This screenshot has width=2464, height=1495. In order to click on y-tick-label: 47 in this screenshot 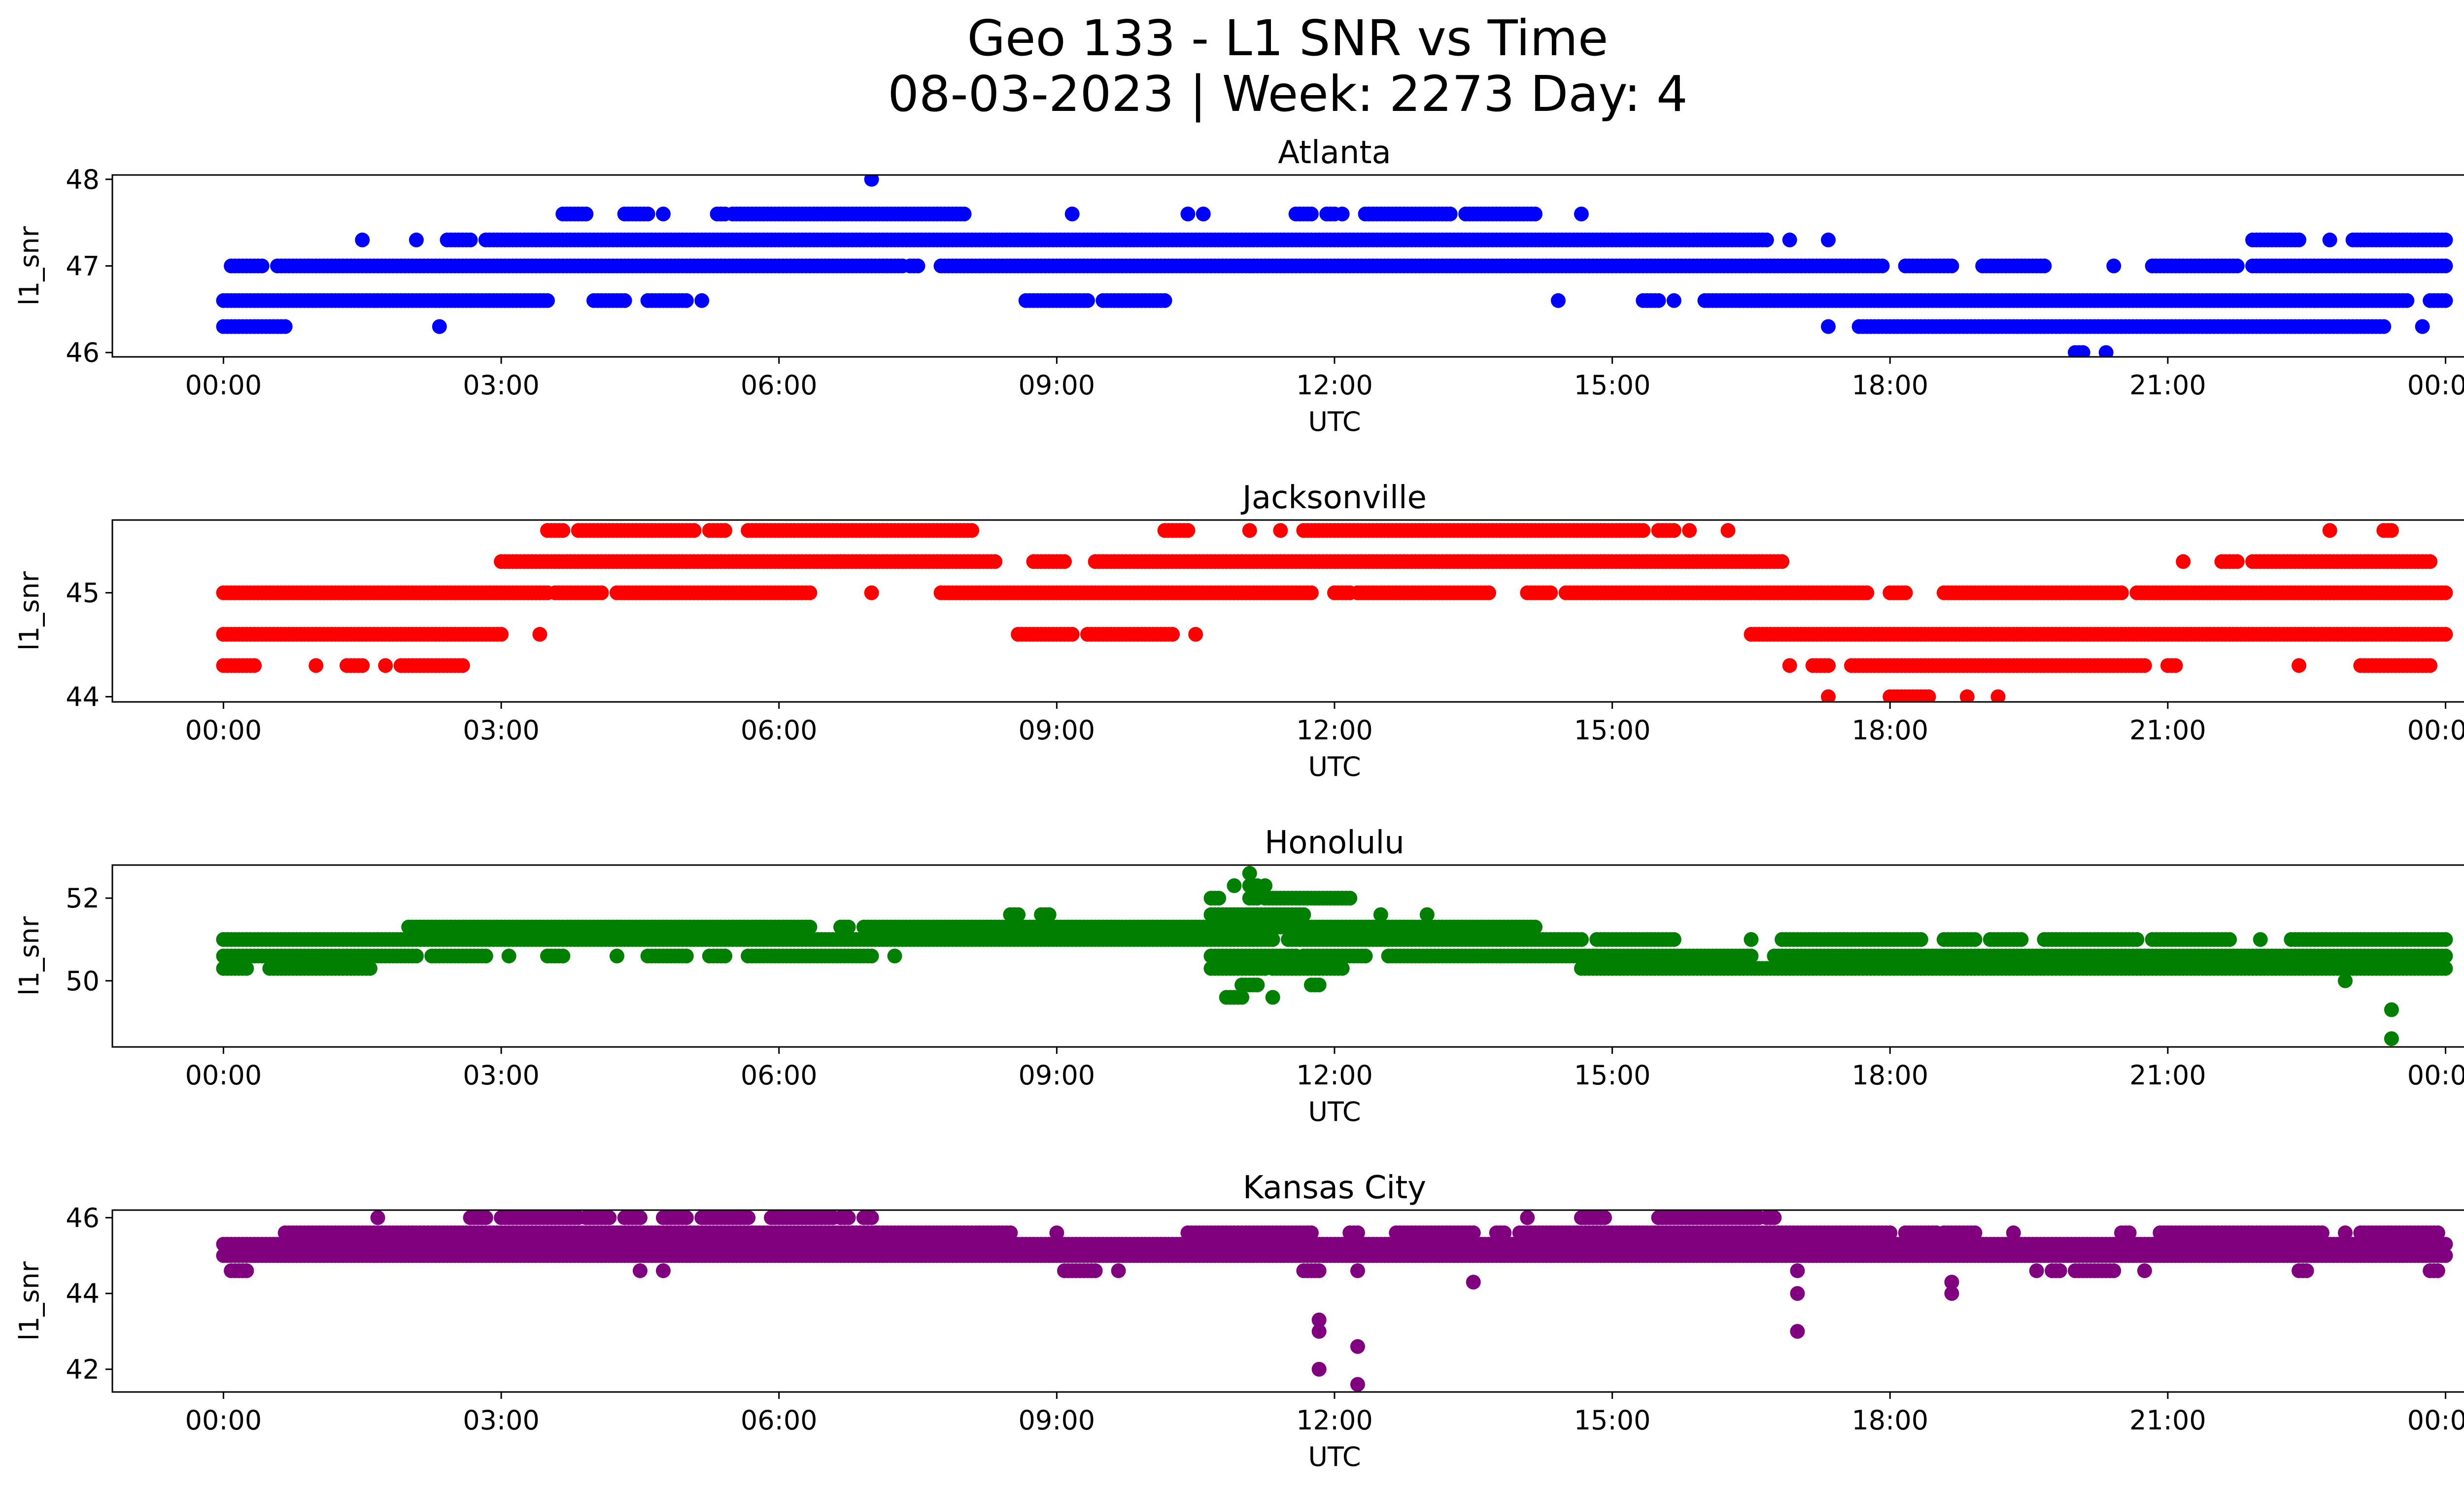, I will do `click(83, 266)`.